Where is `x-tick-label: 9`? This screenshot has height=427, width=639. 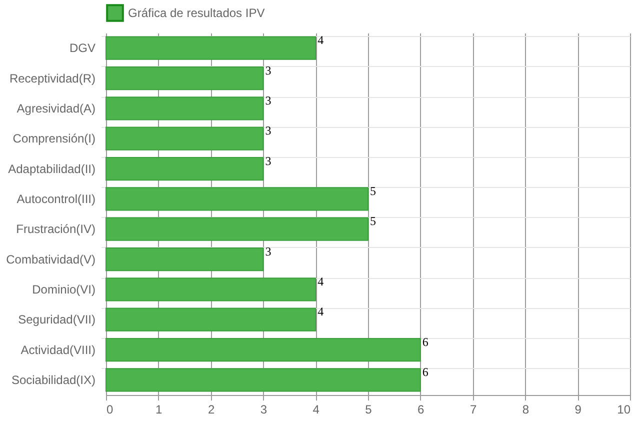 x-tick-label: 9 is located at coordinates (578, 409).